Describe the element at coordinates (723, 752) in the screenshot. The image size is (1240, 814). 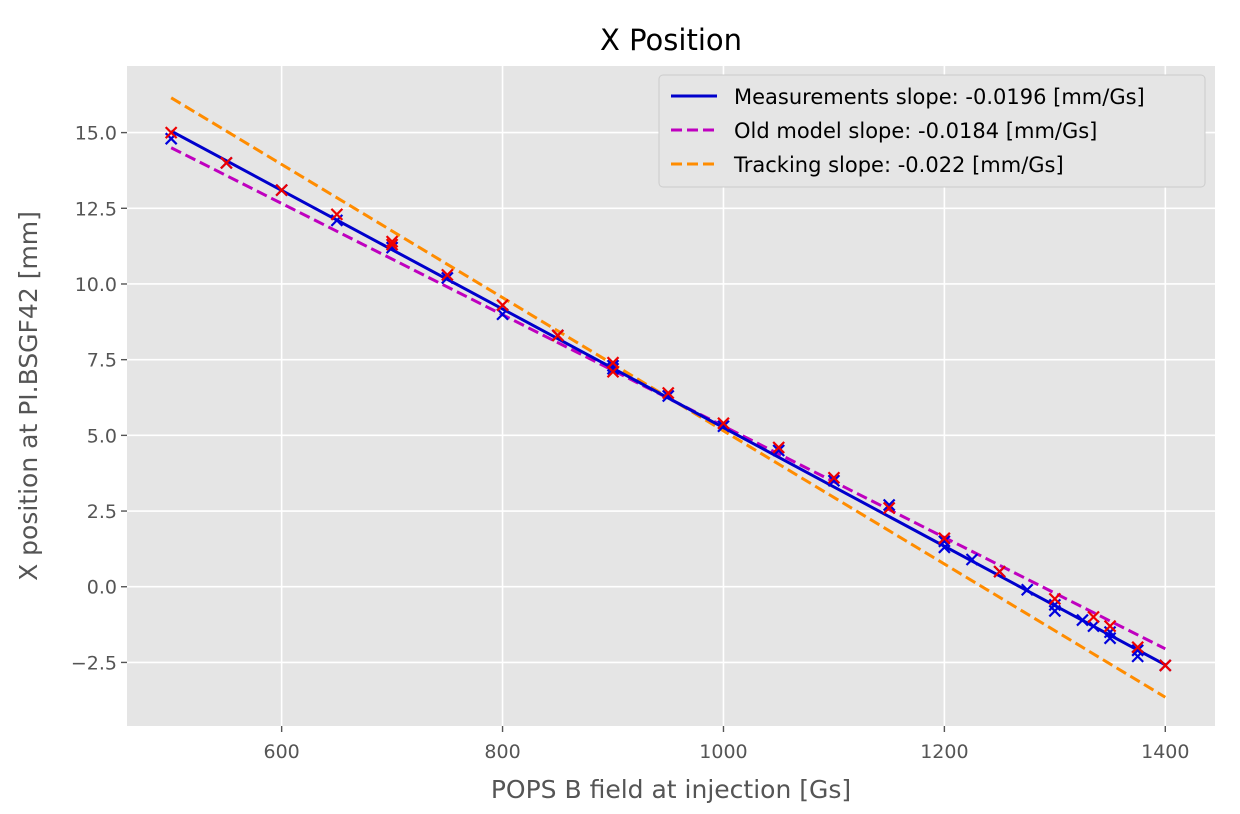
I see `x-tick-label: 1000` at that location.